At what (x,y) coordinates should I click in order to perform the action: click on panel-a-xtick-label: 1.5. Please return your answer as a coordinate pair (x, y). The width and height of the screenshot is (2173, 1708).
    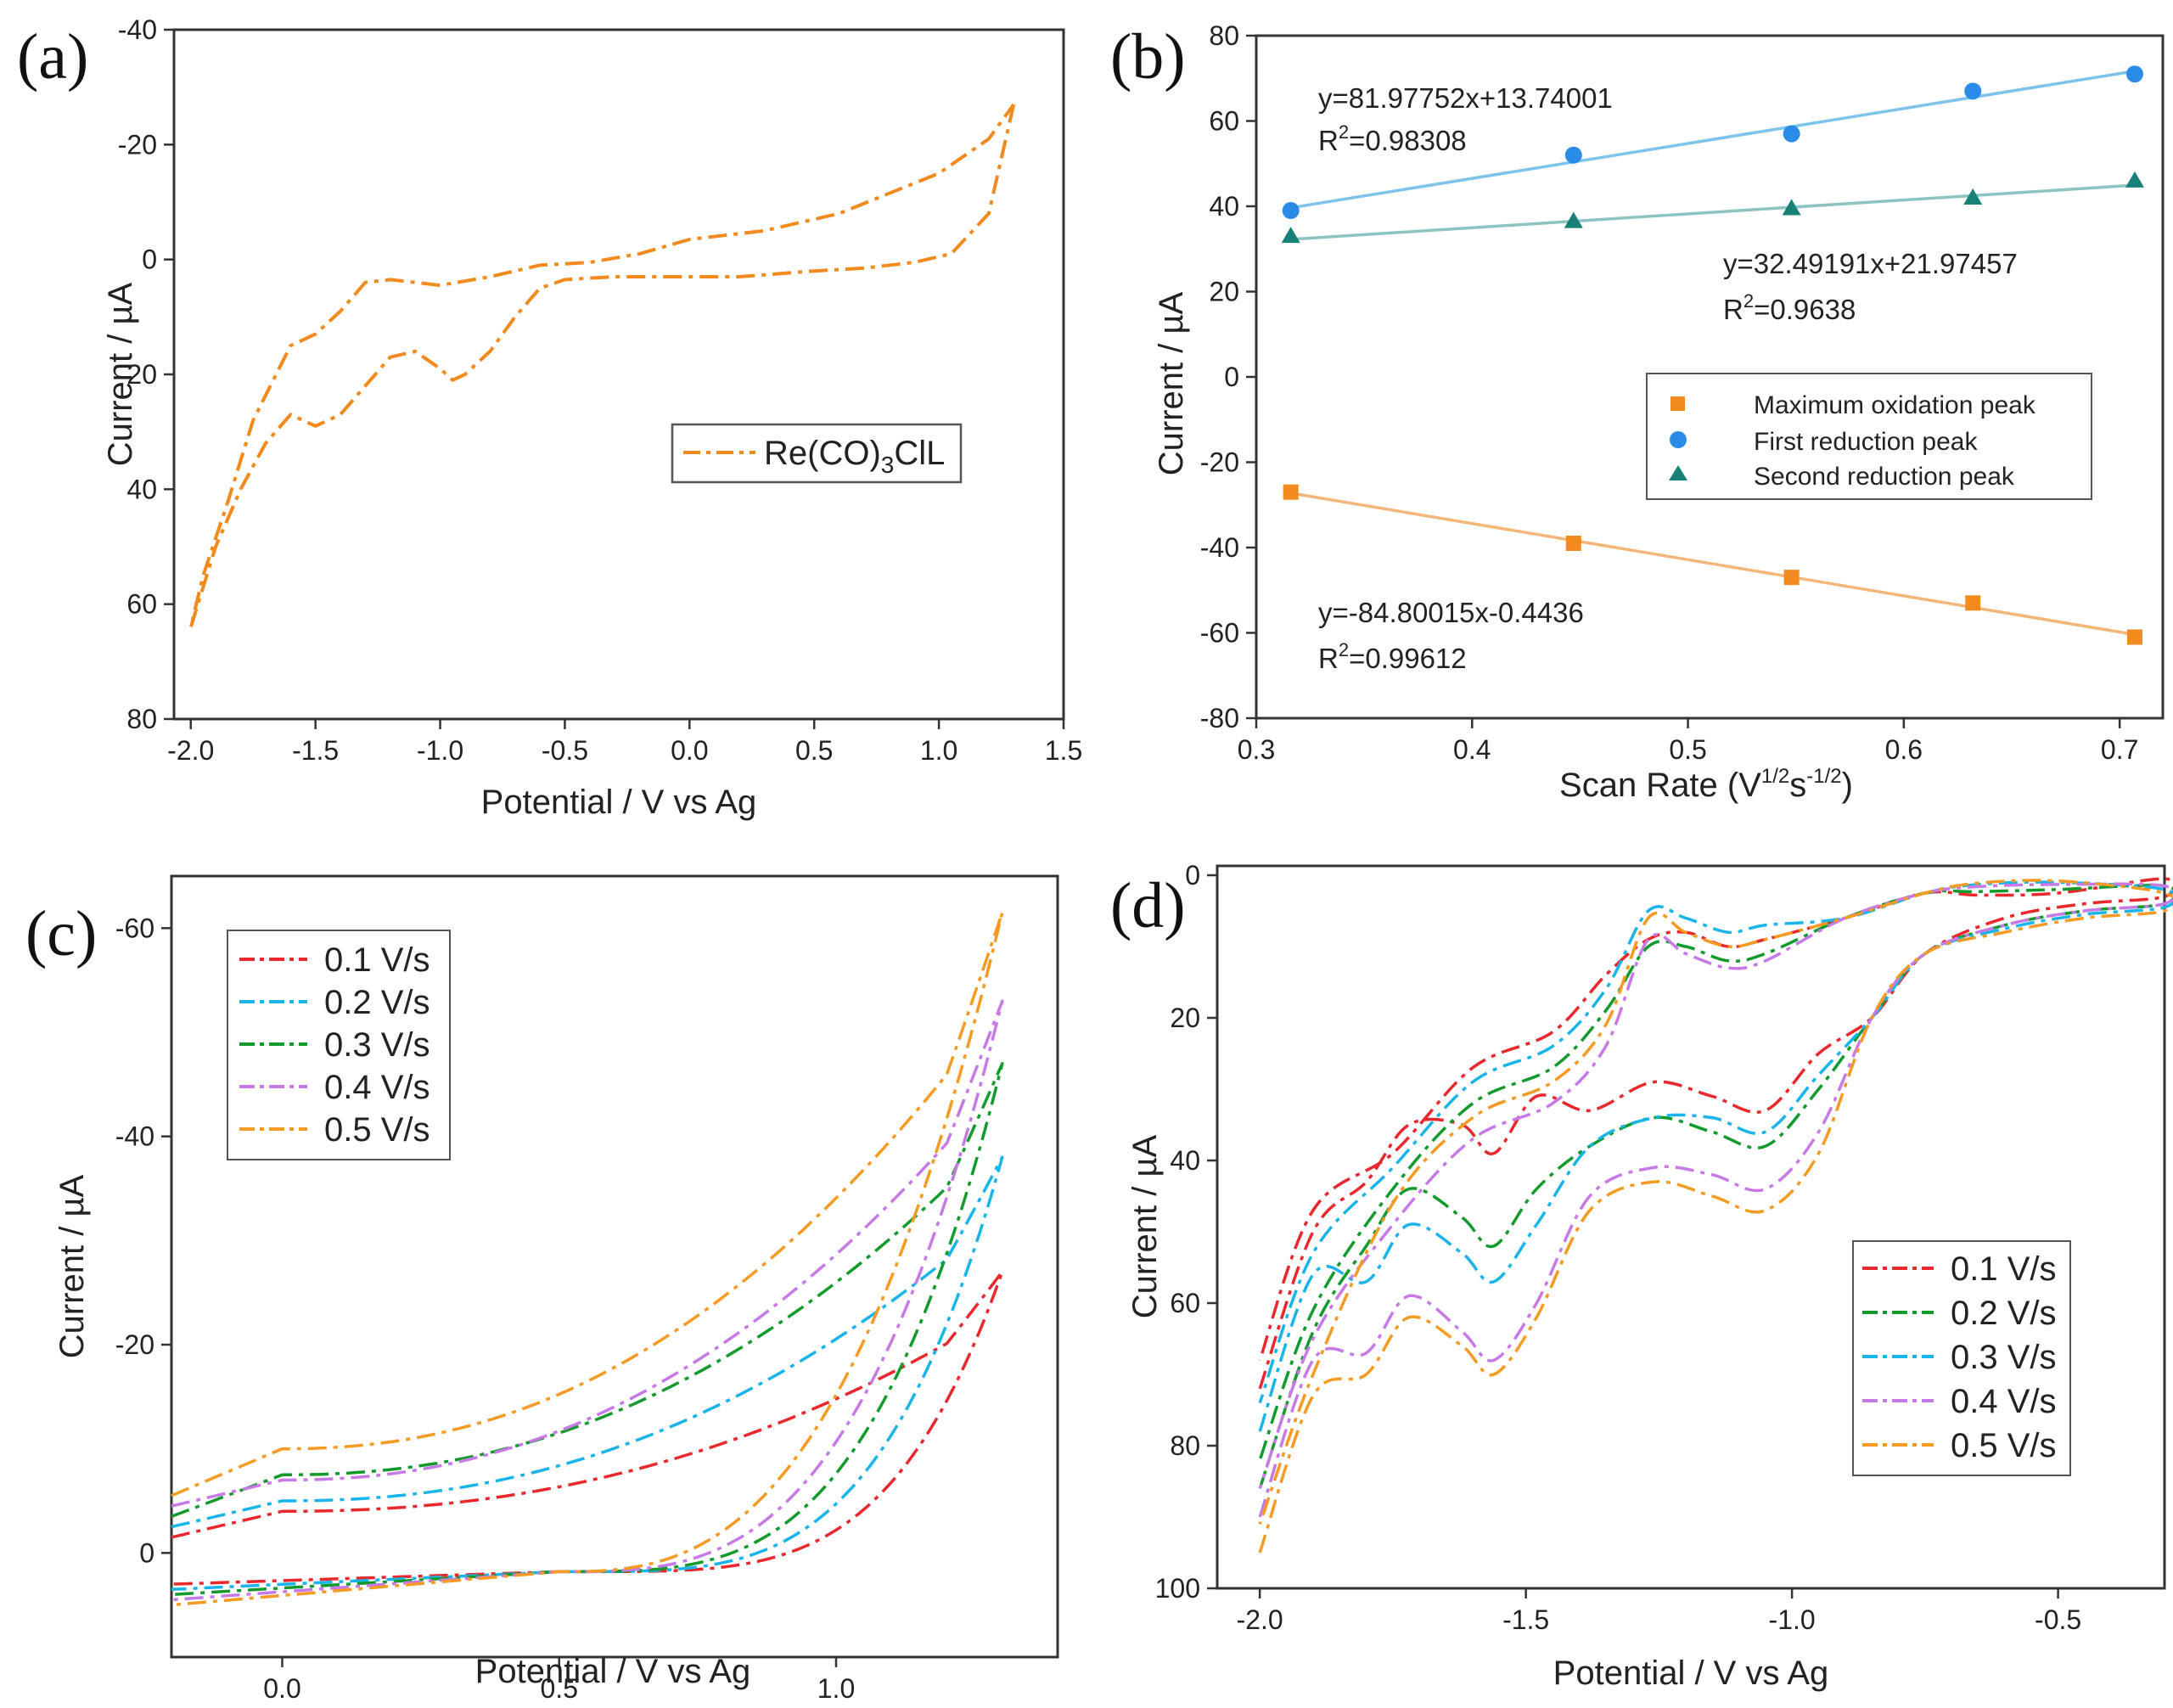
    Looking at the image, I should click on (1063, 750).